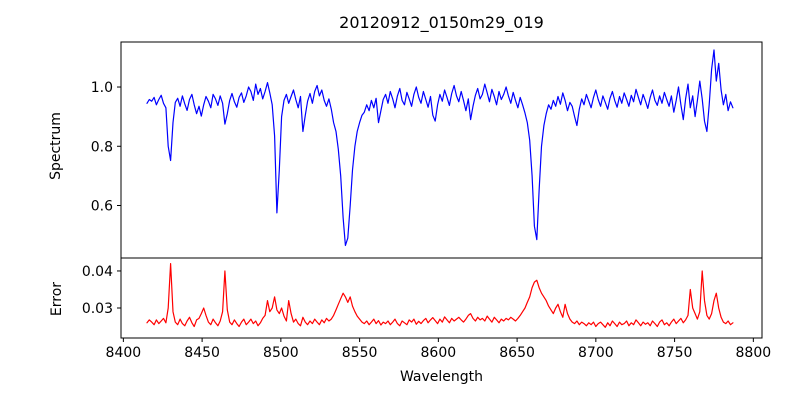 This screenshot has width=800, height=400. Describe the element at coordinates (441, 22) in the screenshot. I see `chart-title: 20120912_0150m29_019` at that location.